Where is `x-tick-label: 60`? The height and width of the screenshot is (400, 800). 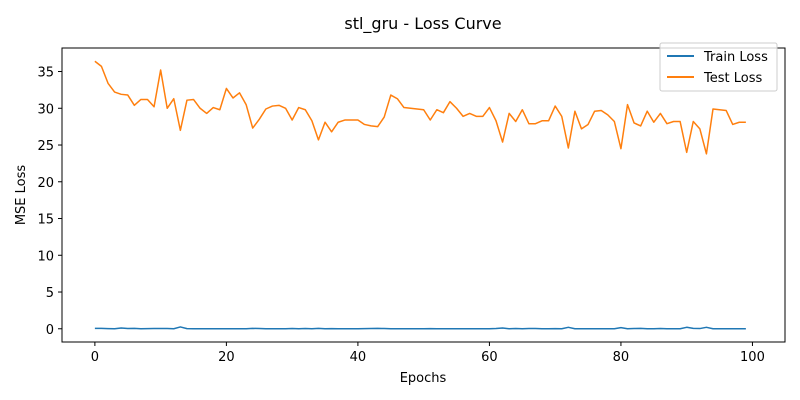 x-tick-label: 60 is located at coordinates (489, 357).